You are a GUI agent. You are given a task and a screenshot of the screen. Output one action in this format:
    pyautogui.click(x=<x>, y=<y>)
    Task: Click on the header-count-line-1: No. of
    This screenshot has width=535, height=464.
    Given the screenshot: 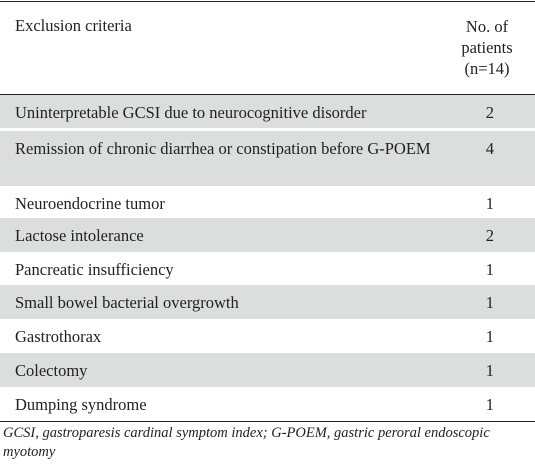 What is the action you would take?
    pyautogui.click(x=487, y=26)
    